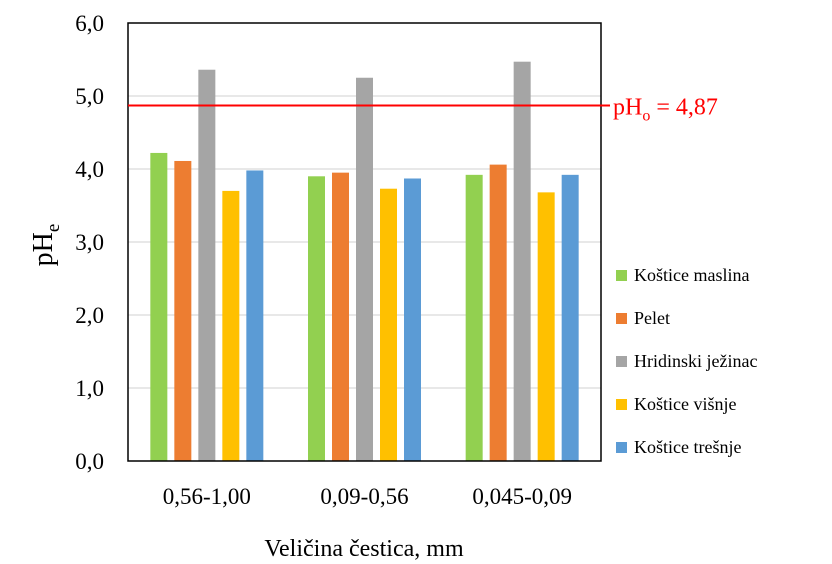  What do you see at coordinates (207, 496) in the screenshot?
I see `x-tick-label: 0,56-1,00` at bounding box center [207, 496].